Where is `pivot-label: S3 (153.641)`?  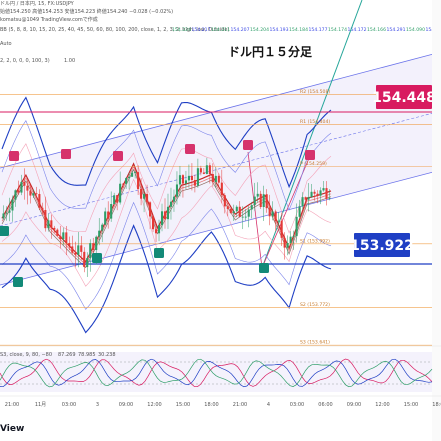 pivot-label: S3 (153.641) is located at coordinates (315, 343).